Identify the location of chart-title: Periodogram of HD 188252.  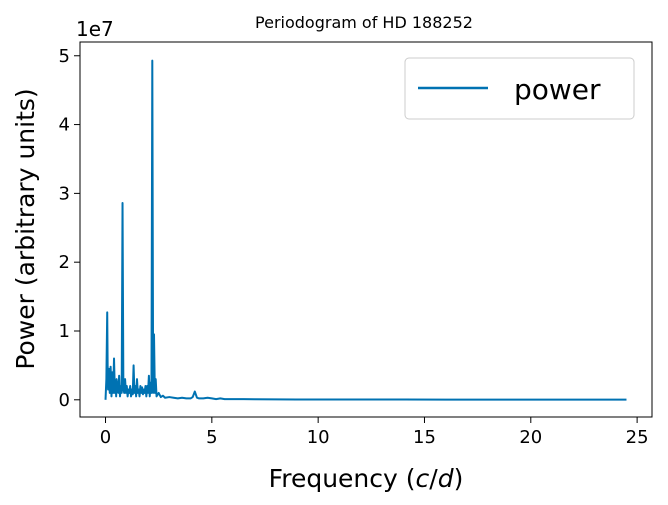
(364, 22).